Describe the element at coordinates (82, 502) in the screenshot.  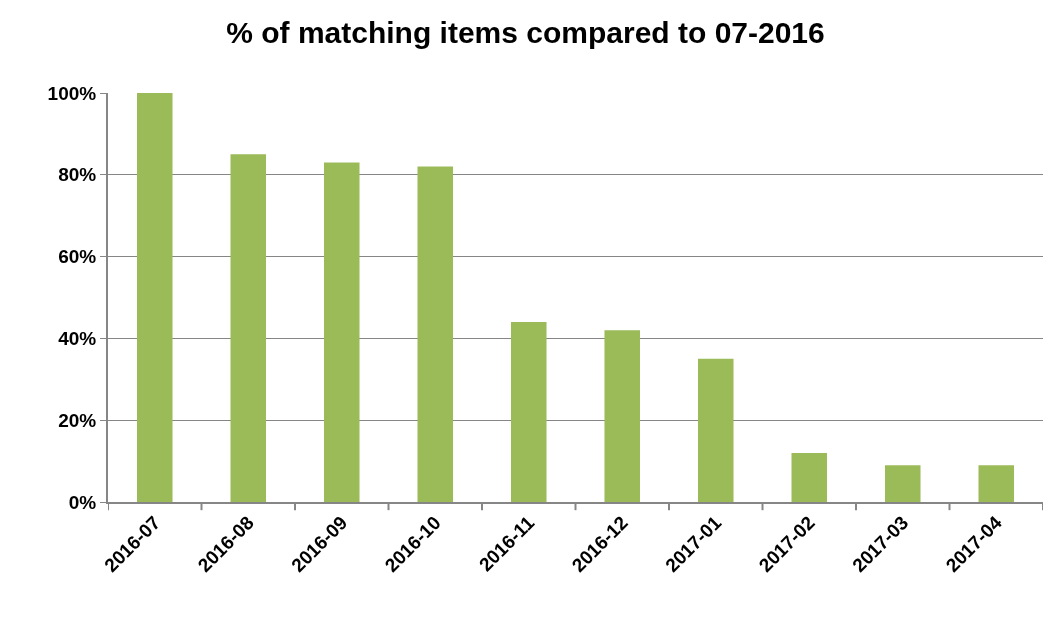
I see `y-tick-label: 0%` at that location.